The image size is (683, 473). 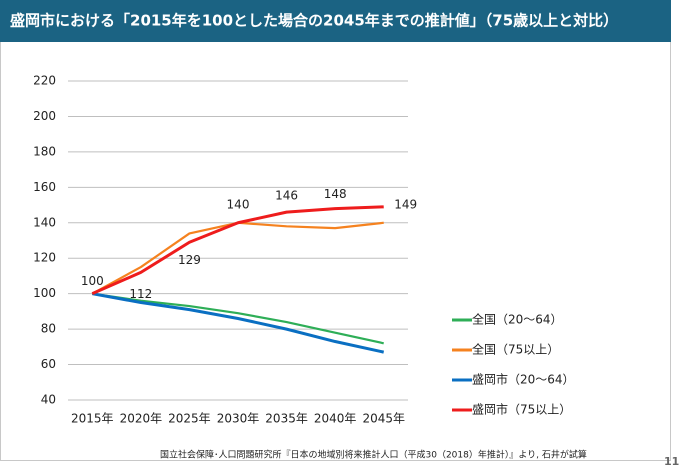 What do you see at coordinates (141, 419) in the screenshot?
I see `x-tick-label: 2020年` at bounding box center [141, 419].